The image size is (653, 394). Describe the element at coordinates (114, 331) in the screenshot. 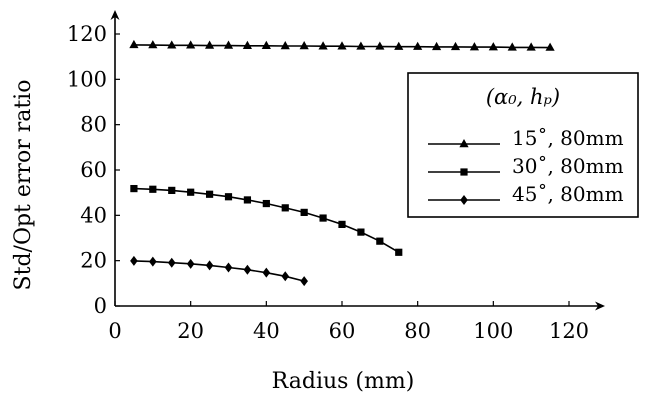

I see `x-tick-label: 0` at that location.